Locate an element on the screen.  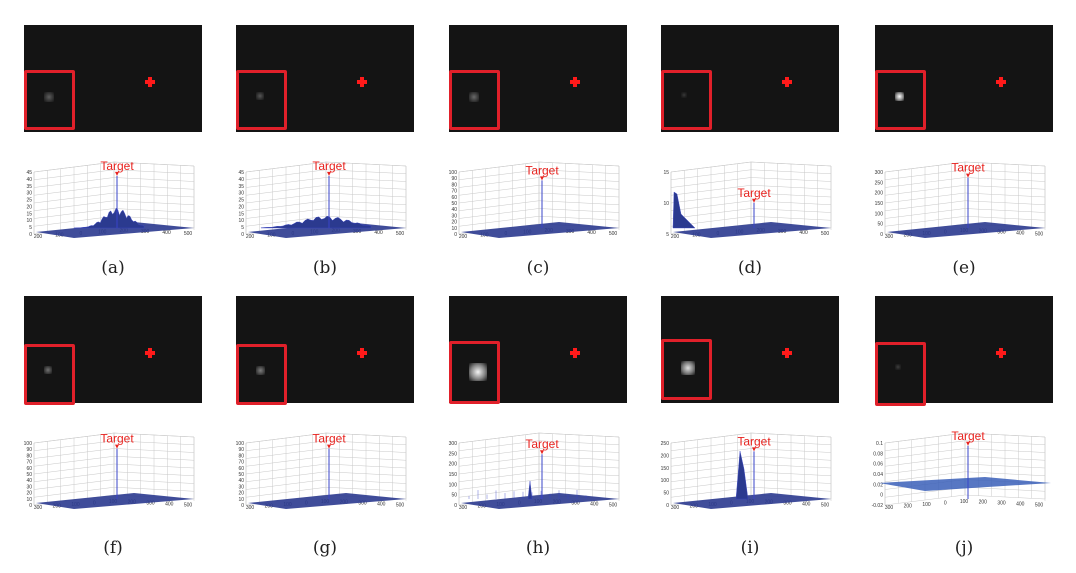
panel-caption: (i) is located at coordinates (750, 548).